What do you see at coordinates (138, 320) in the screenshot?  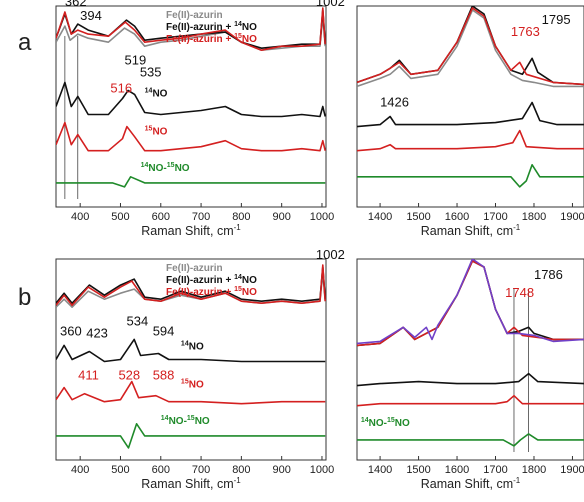 I see `peak-label: 534` at bounding box center [138, 320].